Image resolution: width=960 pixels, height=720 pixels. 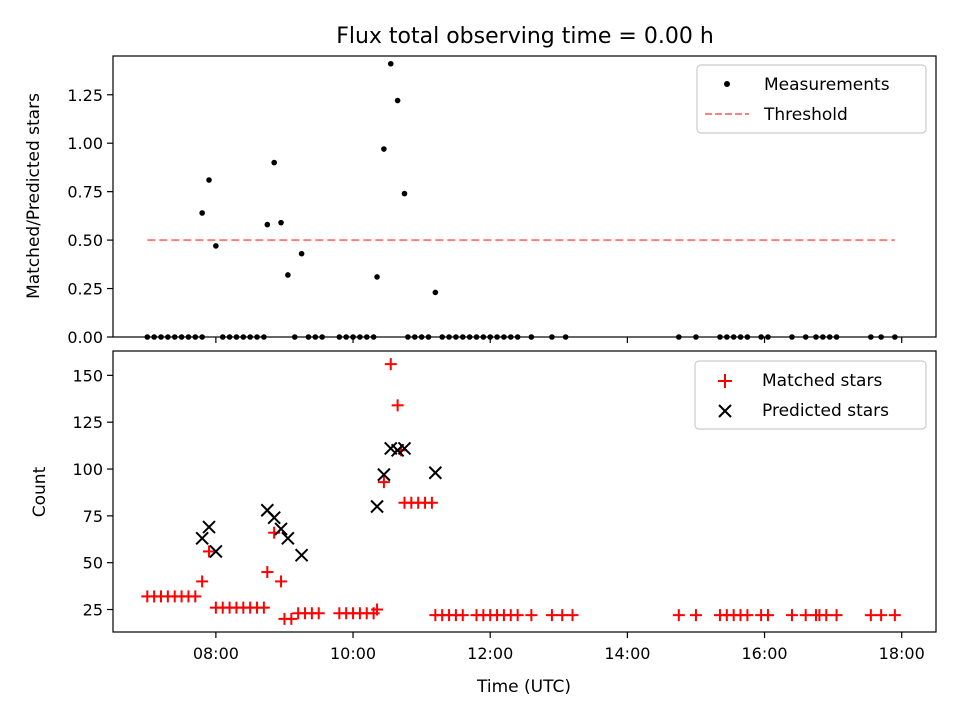 What do you see at coordinates (93, 563) in the screenshot?
I see `bottom-y-tick-label: 50` at bounding box center [93, 563].